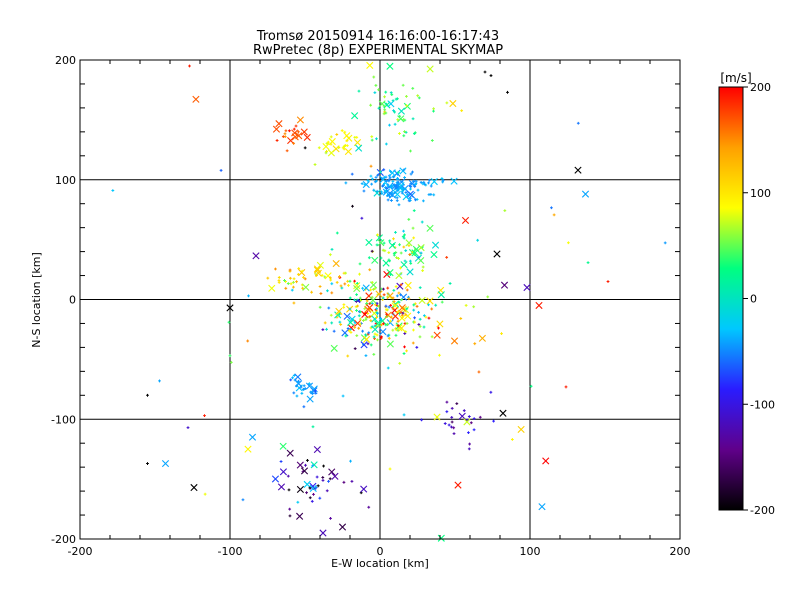 This screenshot has height=604, width=800. I want to click on x-tick-label: -100, so click(230, 551).